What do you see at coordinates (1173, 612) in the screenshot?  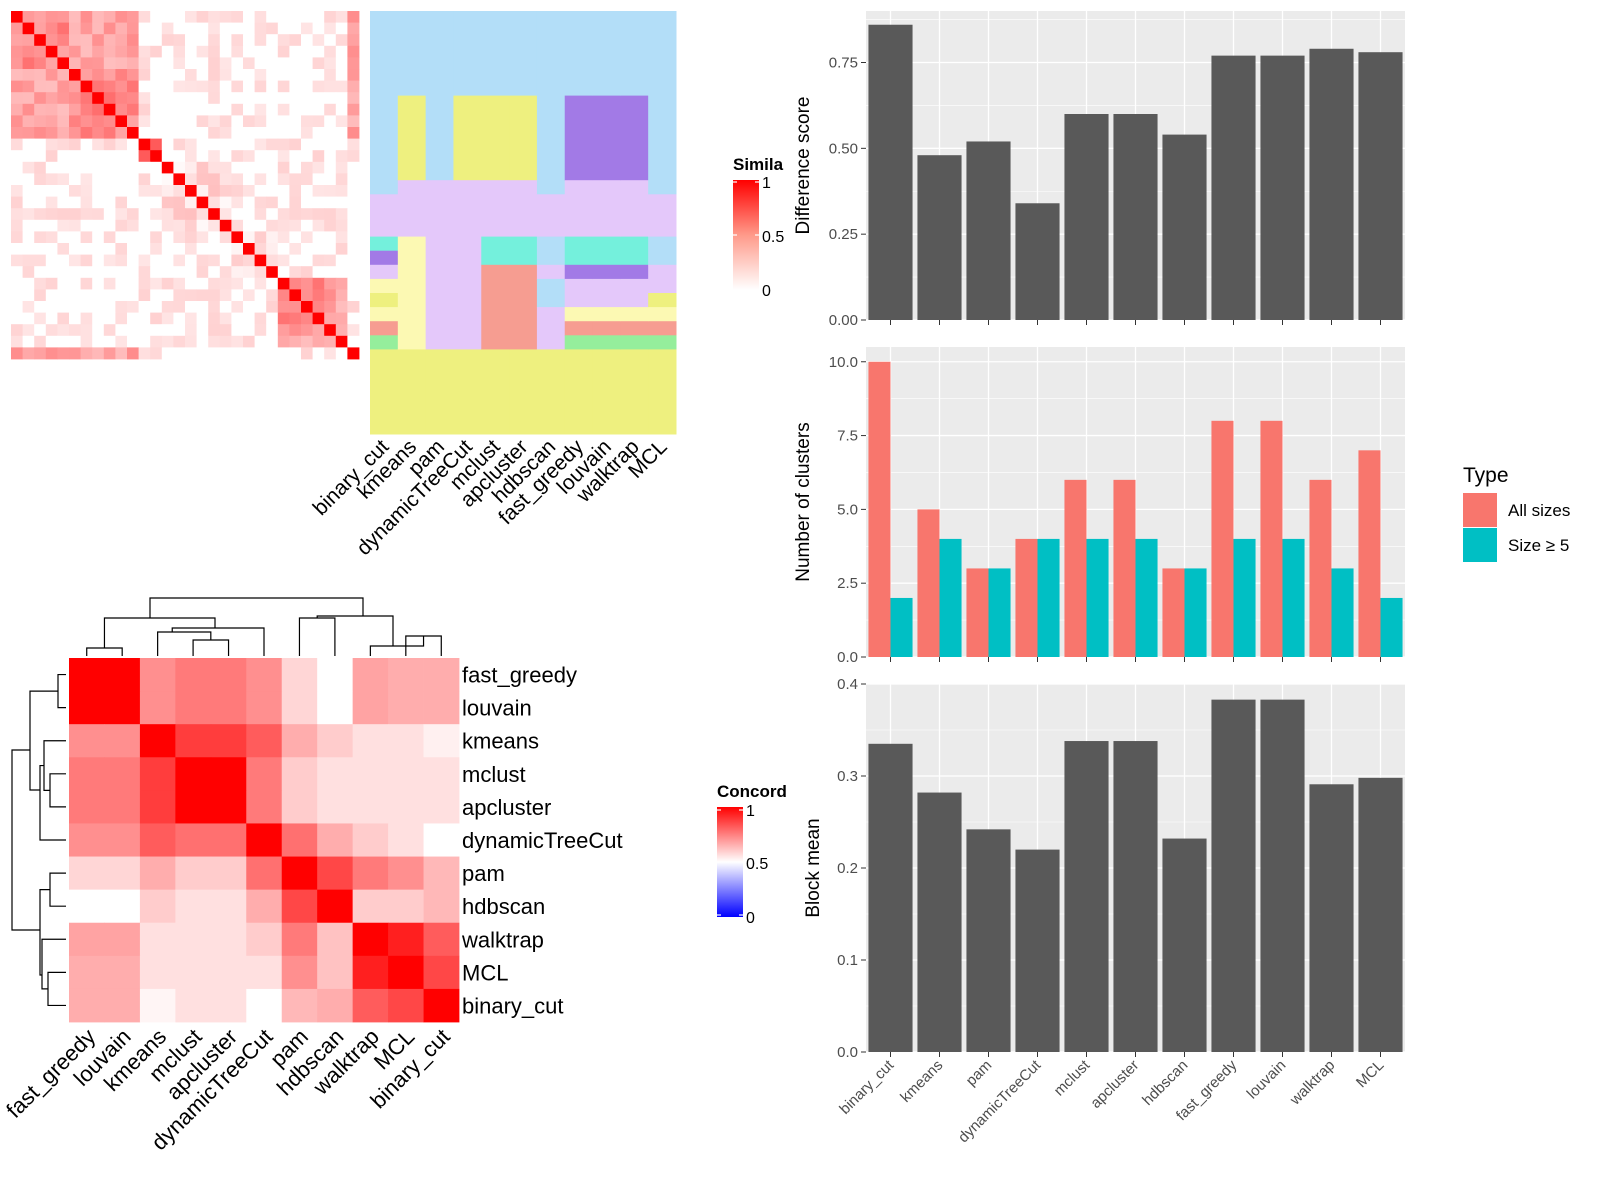 I see `bar-all-sizes-hdbscan` at bounding box center [1173, 612].